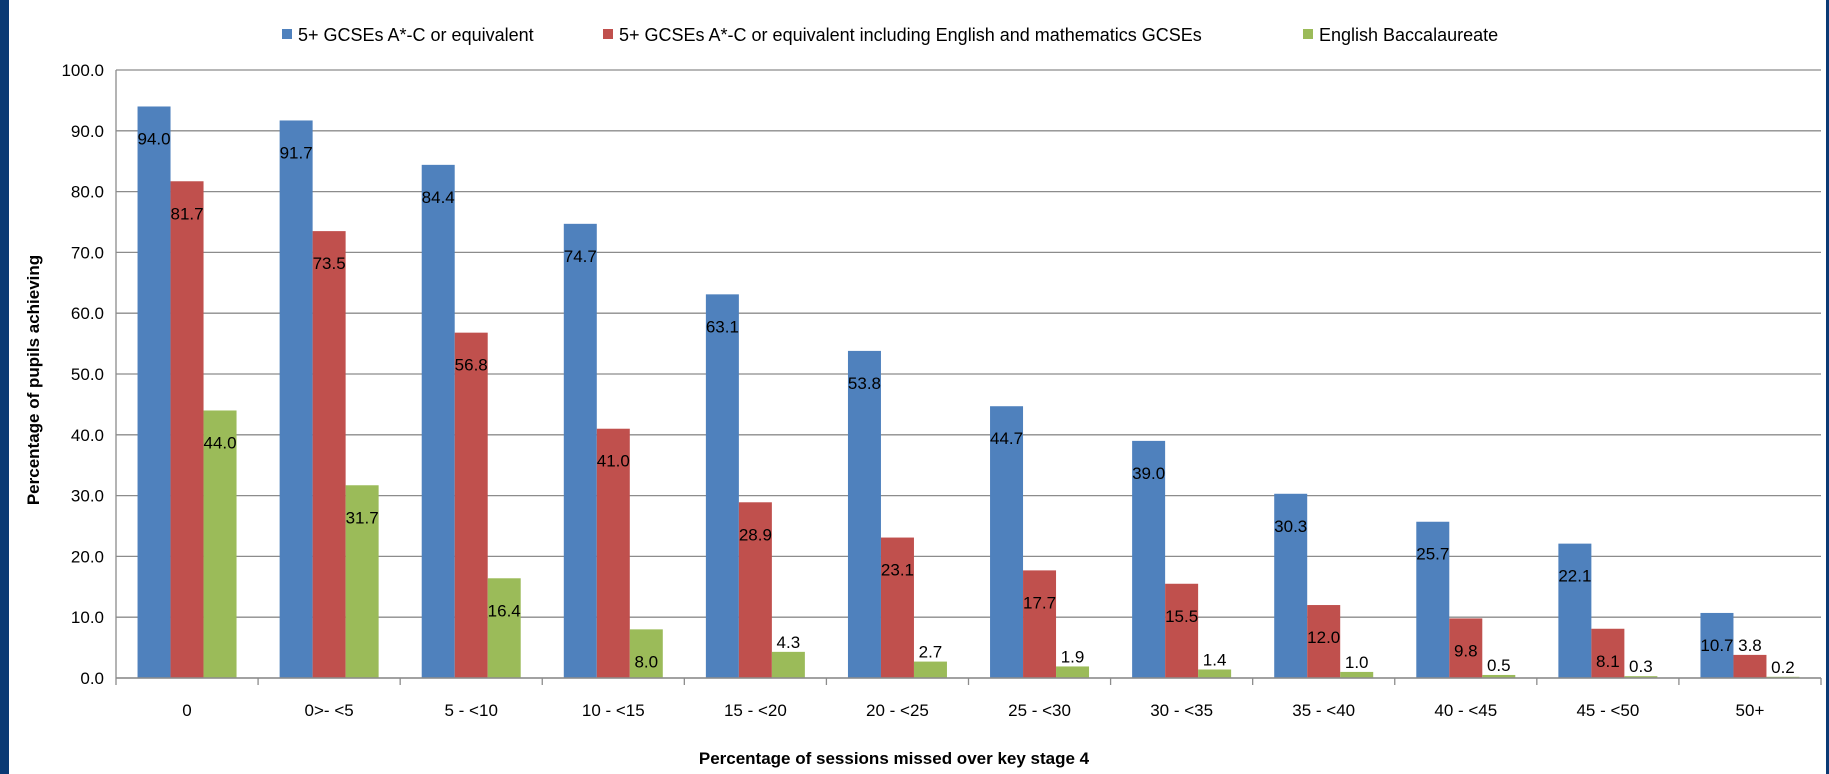 This screenshot has height=774, width=1829. Describe the element at coordinates (82, 70) in the screenshot. I see `y-tick-label: 100.0` at that location.